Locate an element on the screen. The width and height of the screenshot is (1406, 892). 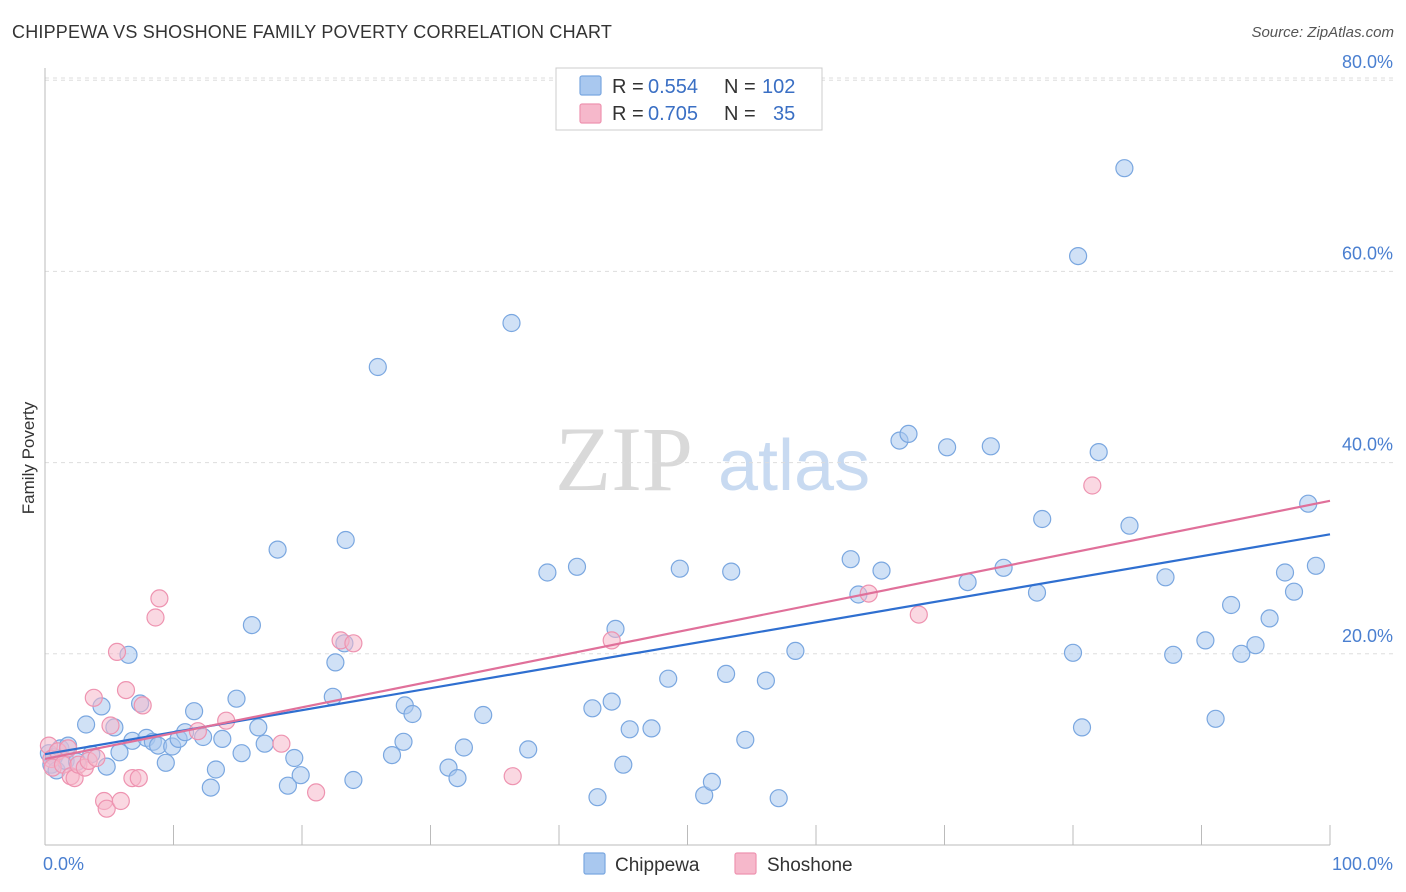
x-tick-label: 0.0% is located at coordinates (63, 864).